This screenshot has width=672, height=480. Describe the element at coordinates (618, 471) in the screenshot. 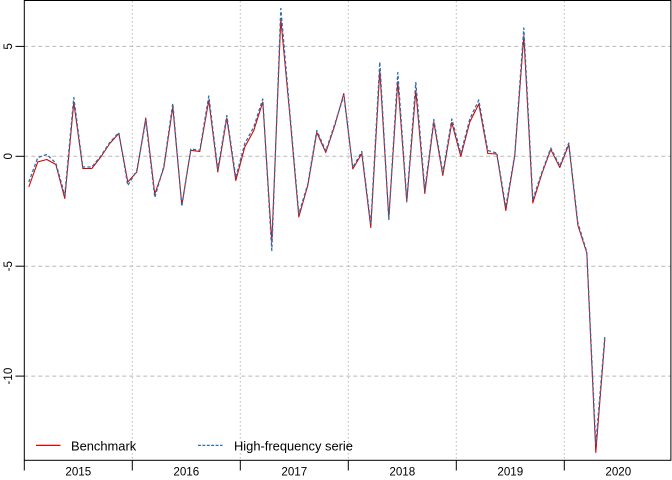

I see `svg-text: 2020` at that location.